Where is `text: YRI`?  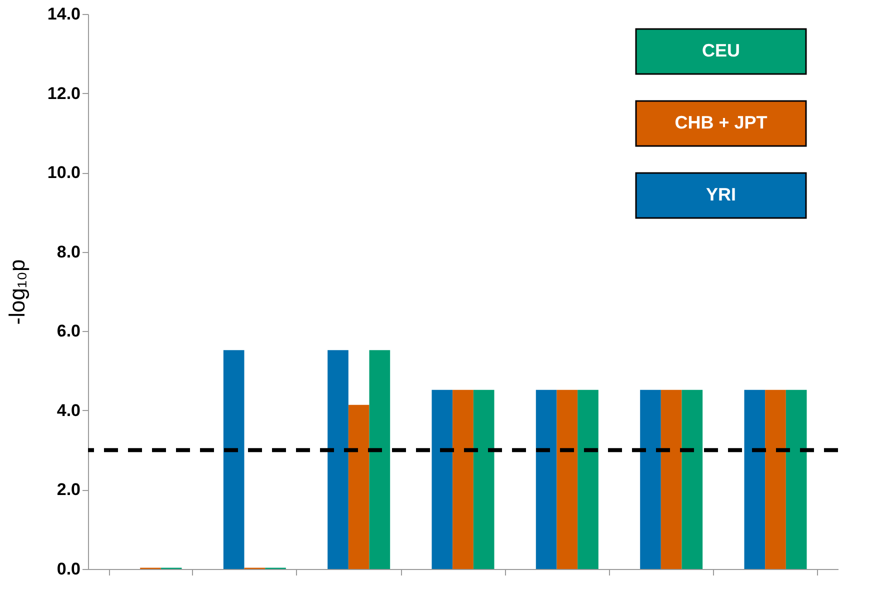 text: YRI is located at coordinates (721, 194).